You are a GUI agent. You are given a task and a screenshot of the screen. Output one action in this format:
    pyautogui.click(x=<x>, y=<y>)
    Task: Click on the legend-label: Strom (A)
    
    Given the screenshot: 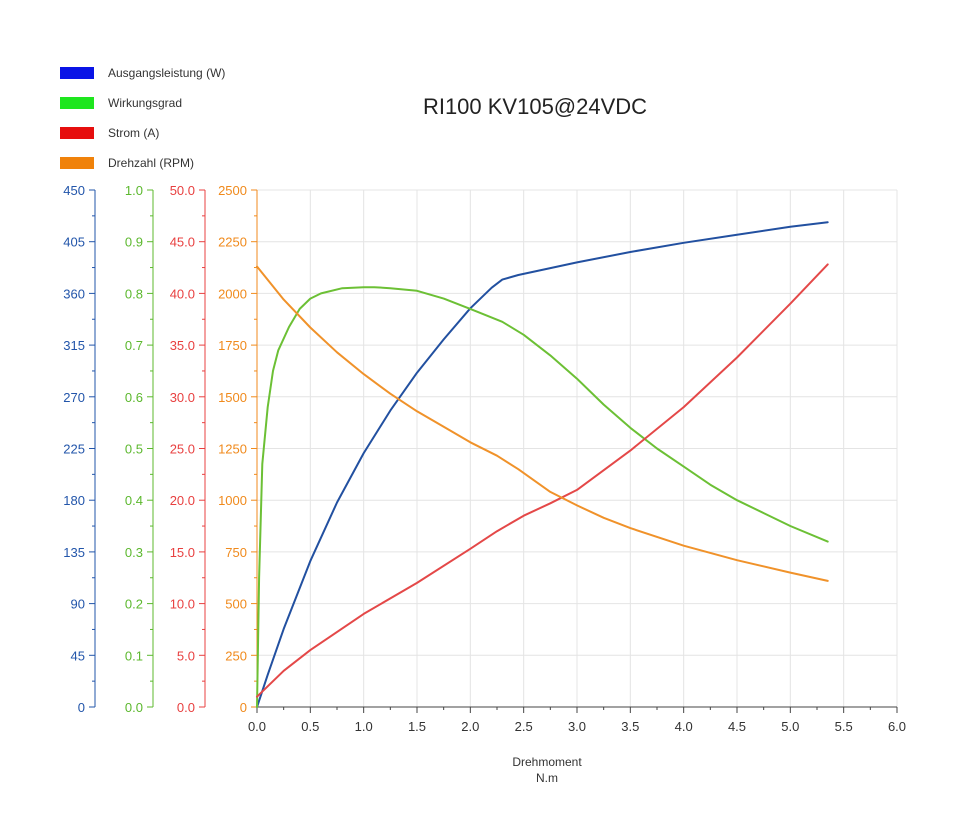 What is the action you would take?
    pyautogui.click(x=134, y=133)
    